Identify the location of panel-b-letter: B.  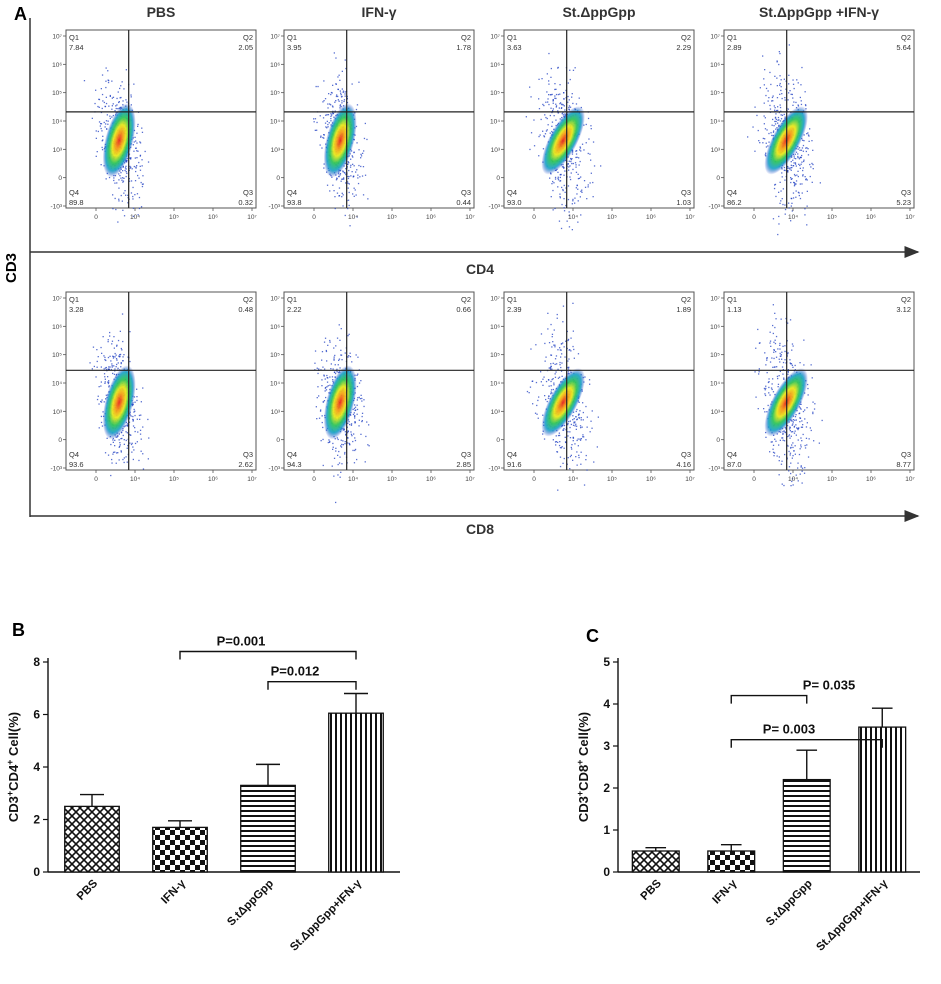
(18, 630).